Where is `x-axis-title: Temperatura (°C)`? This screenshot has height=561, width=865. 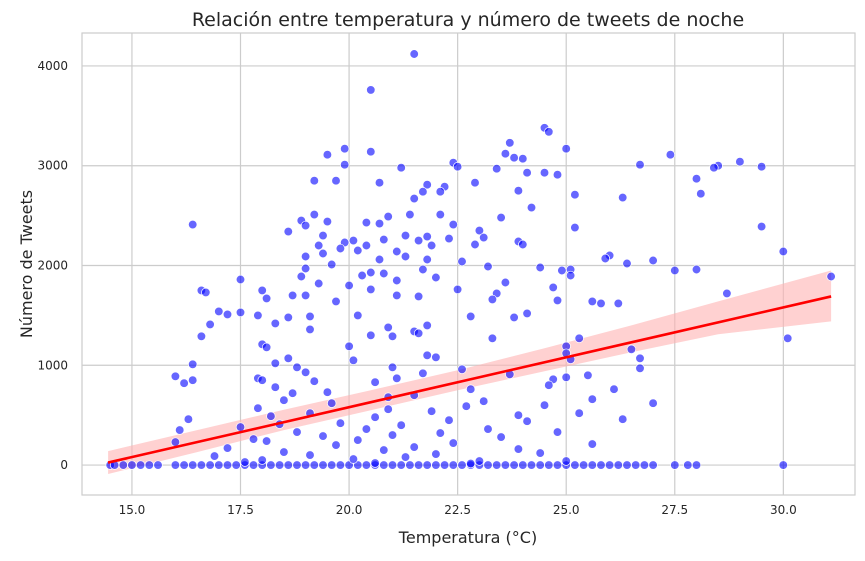 x-axis-title: Temperatura (°C) is located at coordinates (467, 537).